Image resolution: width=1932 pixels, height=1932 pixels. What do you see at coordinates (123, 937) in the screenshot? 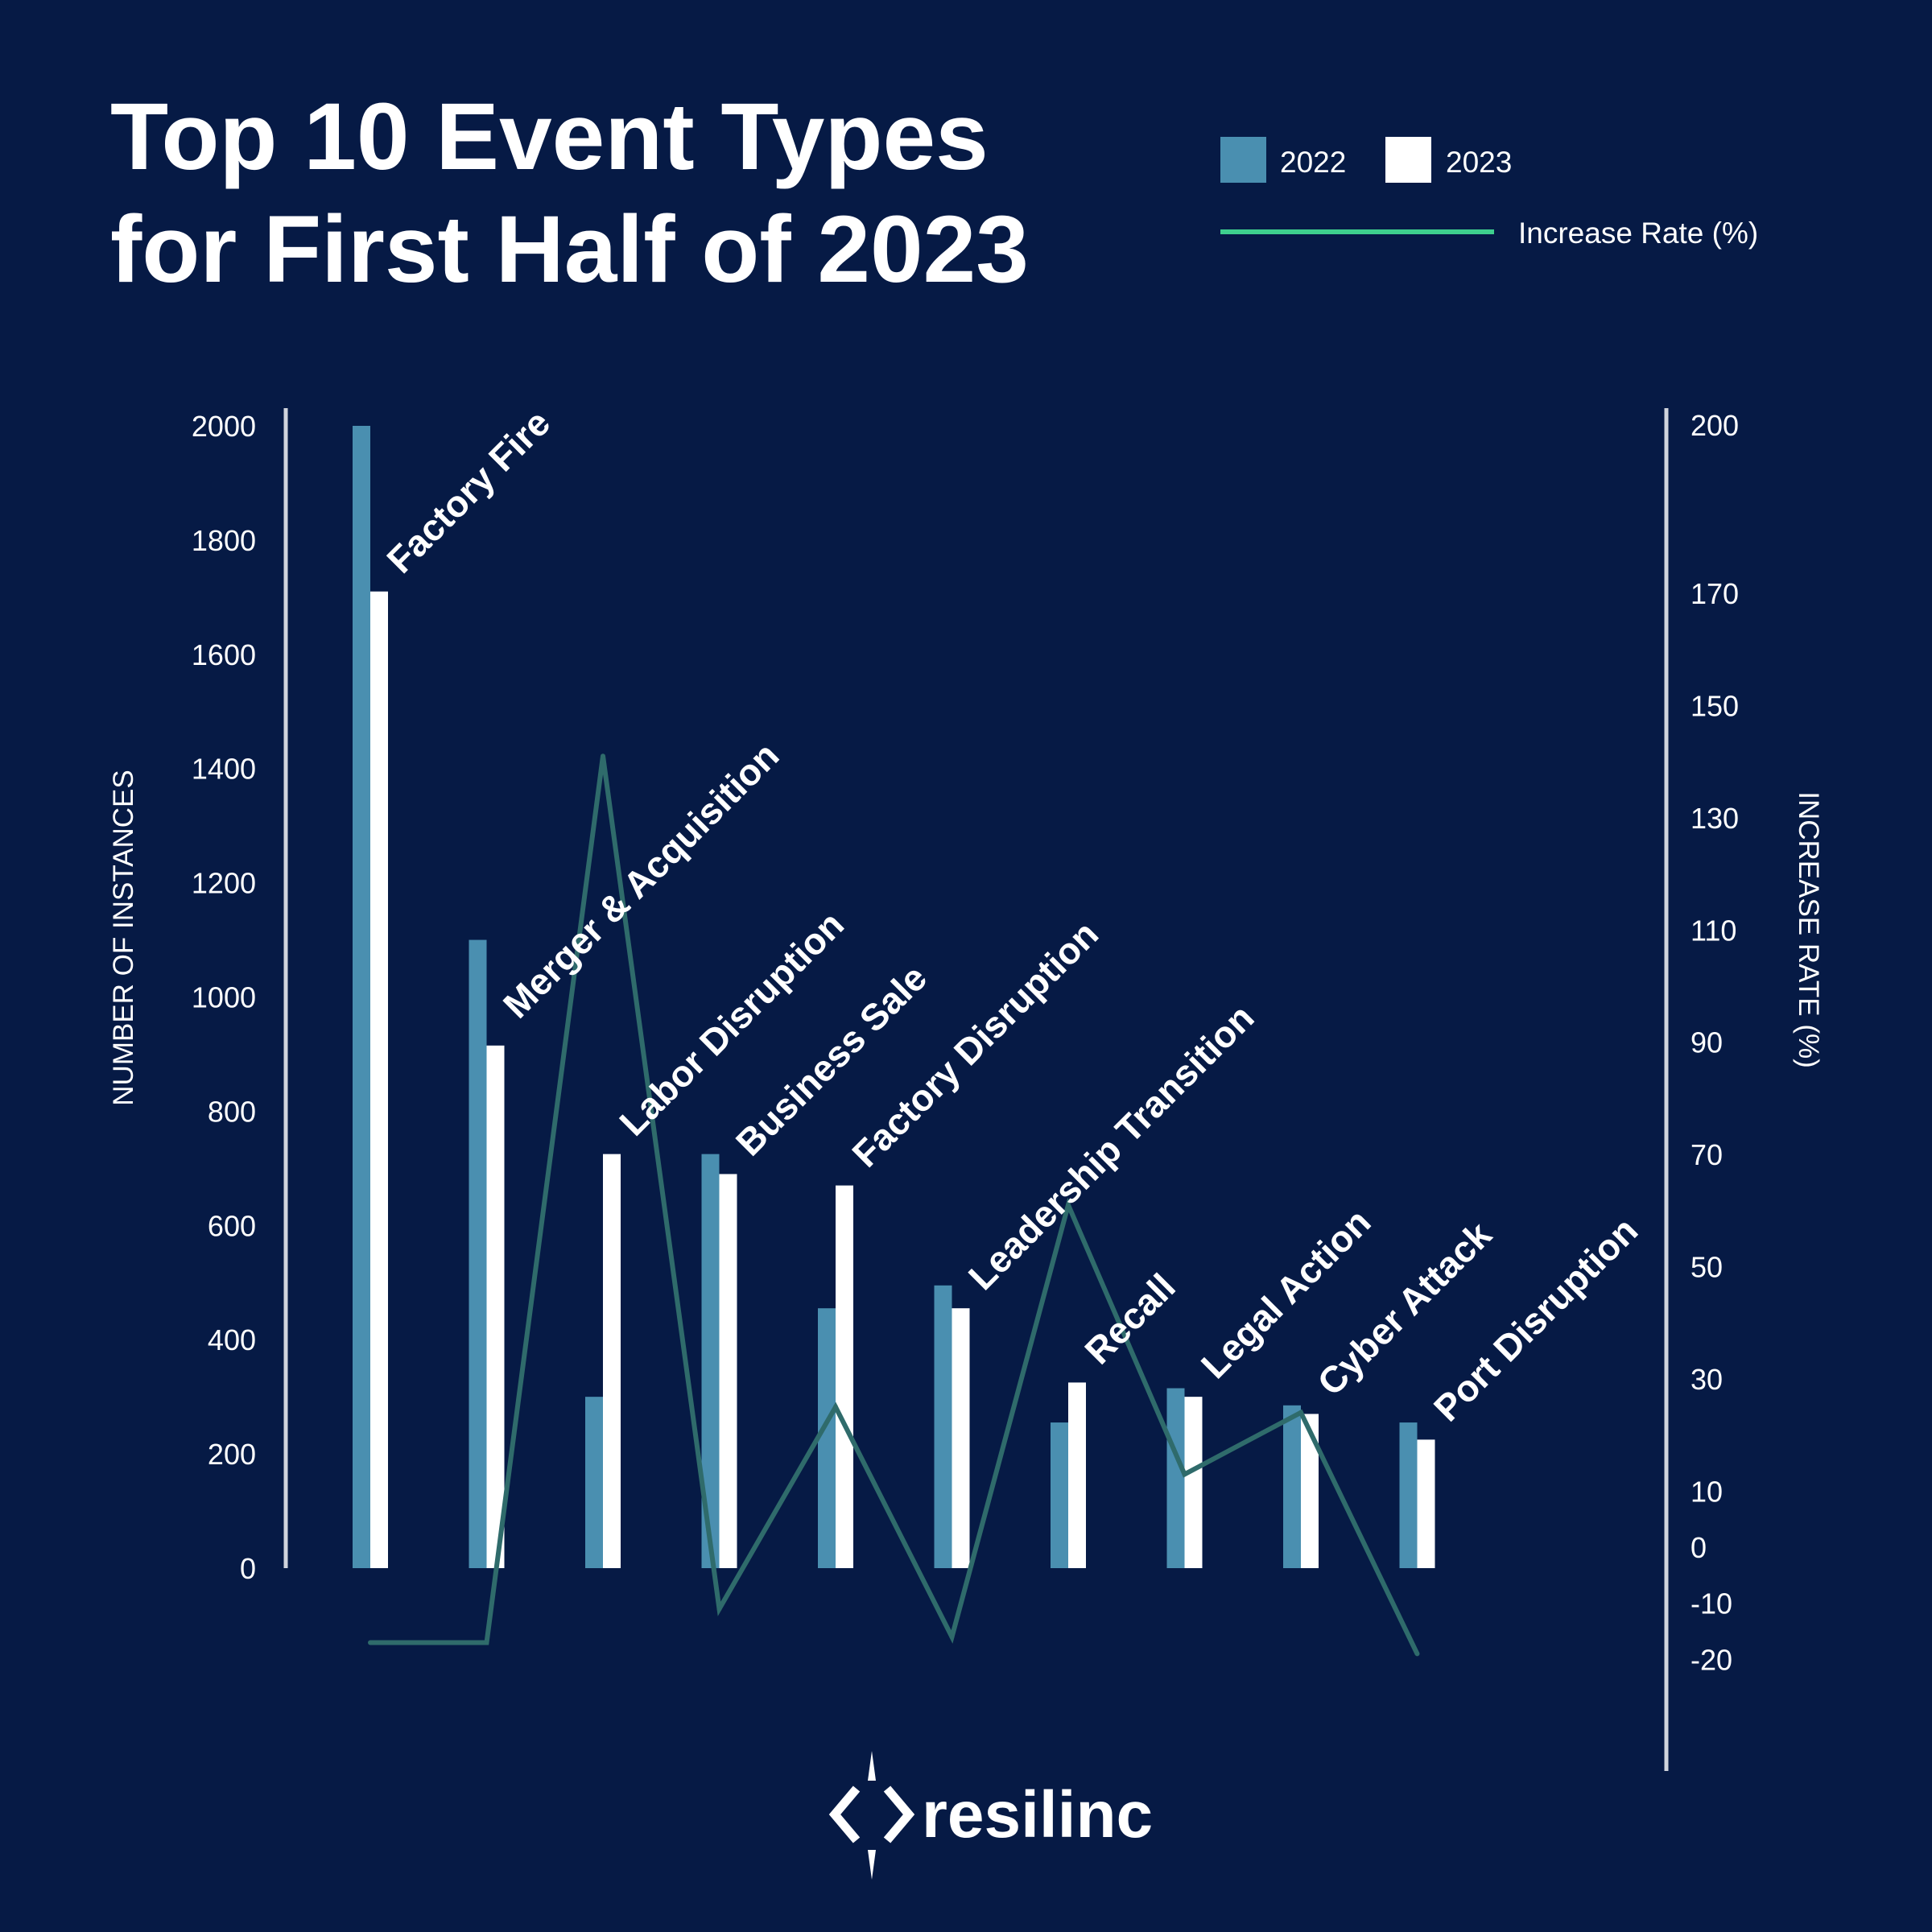
I see `left-axis-title: NUMBER OF INSTANCES` at bounding box center [123, 937].